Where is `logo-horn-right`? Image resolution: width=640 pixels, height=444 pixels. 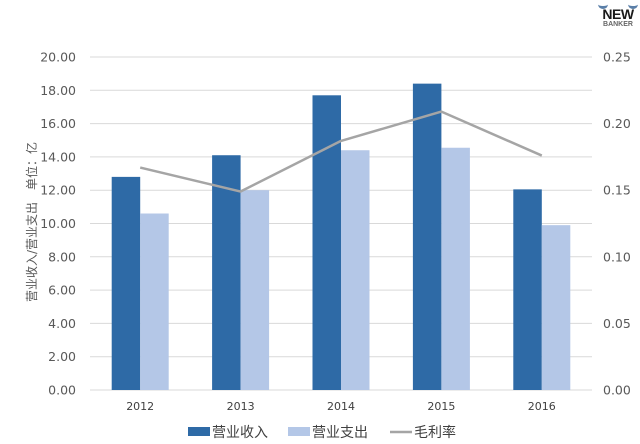 logo-horn-right is located at coordinates (633, 4).